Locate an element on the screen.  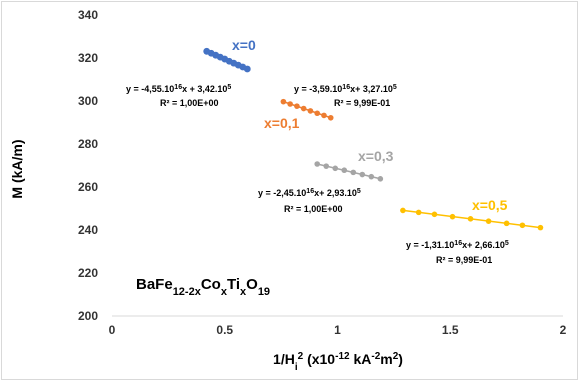
y-tick-label: 280 is located at coordinates (88, 144).